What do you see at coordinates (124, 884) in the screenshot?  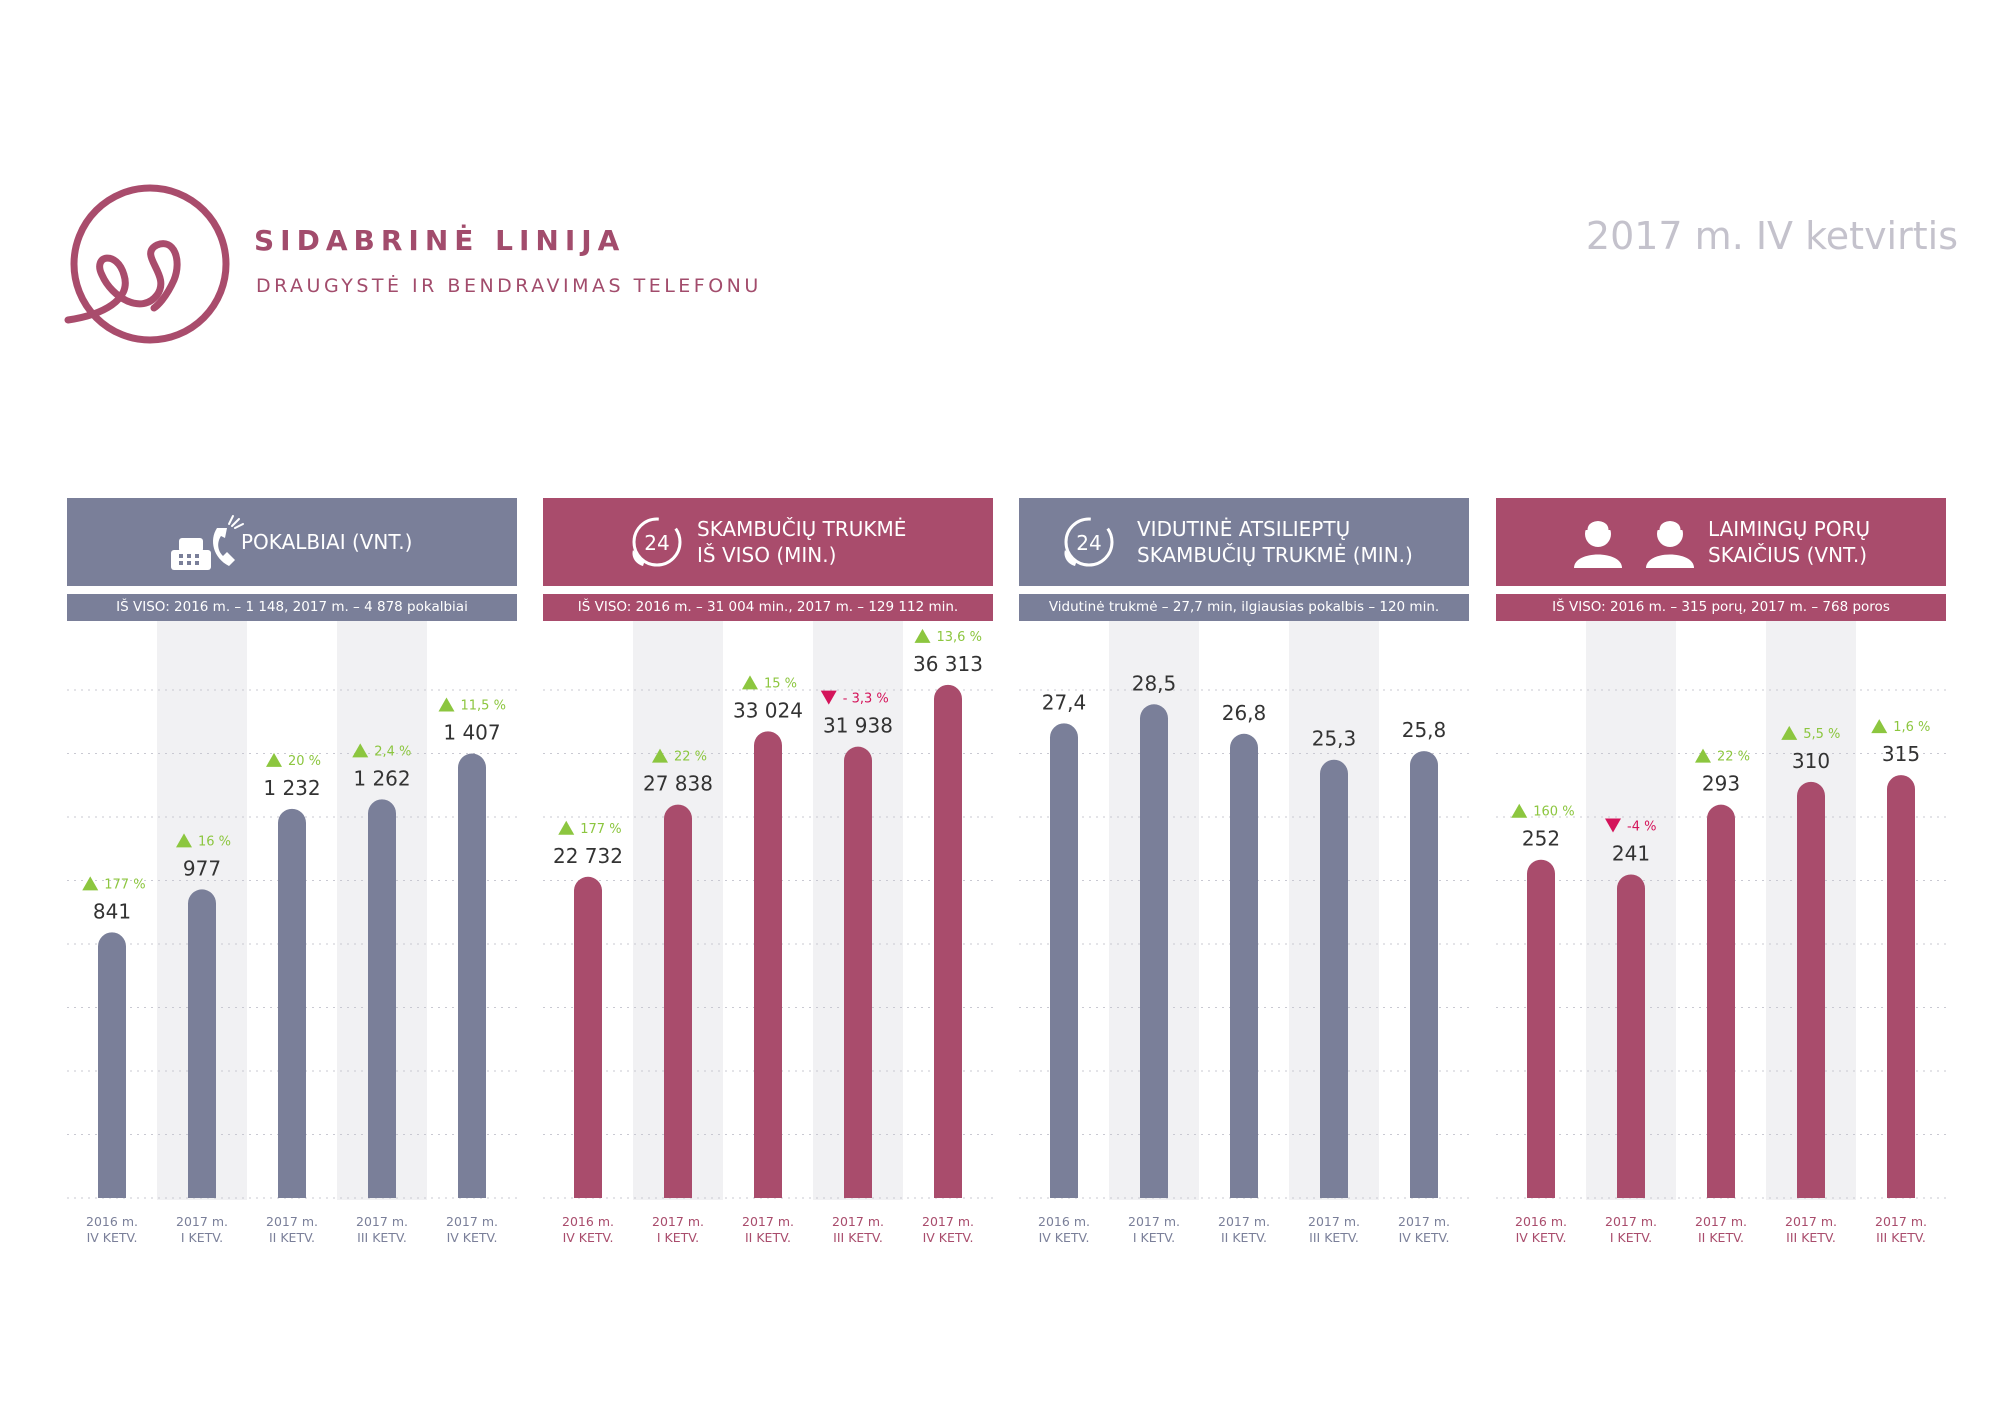 I see `change-label: 177 %` at bounding box center [124, 884].